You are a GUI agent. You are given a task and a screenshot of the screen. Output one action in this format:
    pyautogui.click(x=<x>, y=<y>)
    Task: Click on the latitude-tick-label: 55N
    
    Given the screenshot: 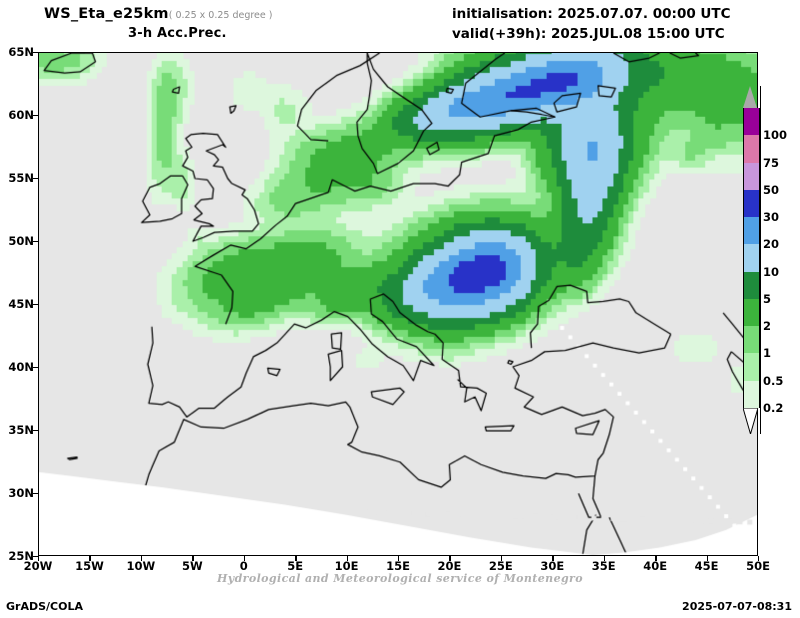 What is the action you would take?
    pyautogui.click(x=21, y=178)
    